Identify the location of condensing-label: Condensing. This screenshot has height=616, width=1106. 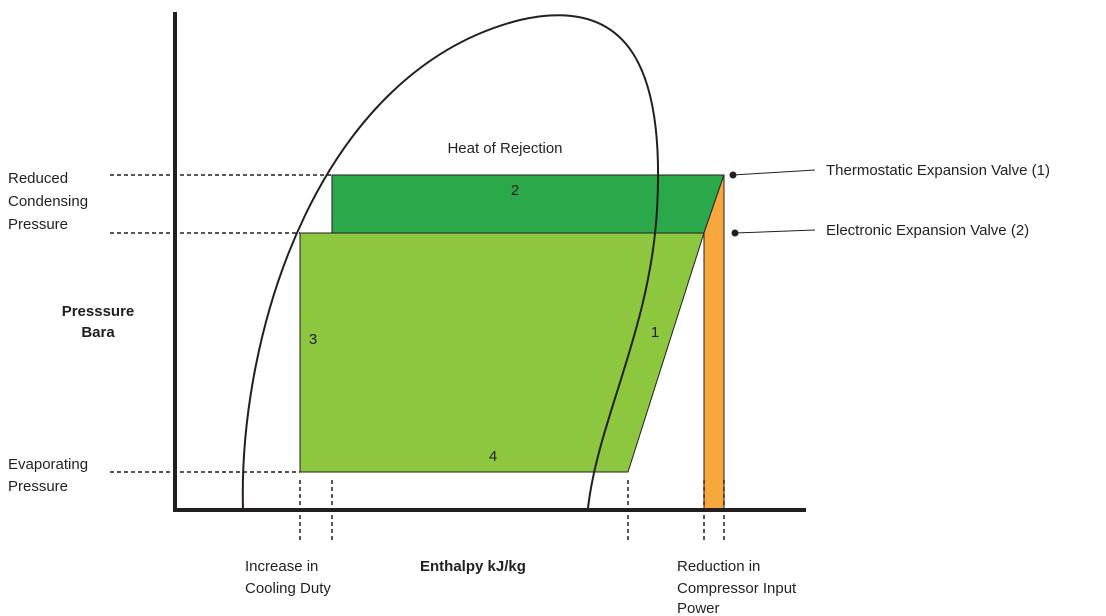
(48, 201).